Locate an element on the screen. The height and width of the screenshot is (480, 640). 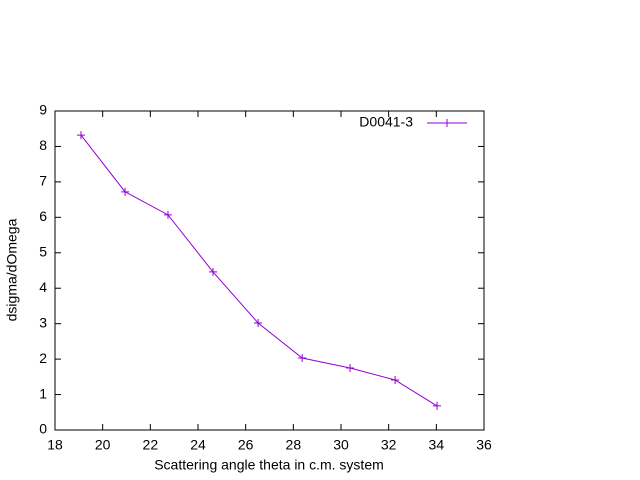
y-tick-label: 5 is located at coordinates (43, 251).